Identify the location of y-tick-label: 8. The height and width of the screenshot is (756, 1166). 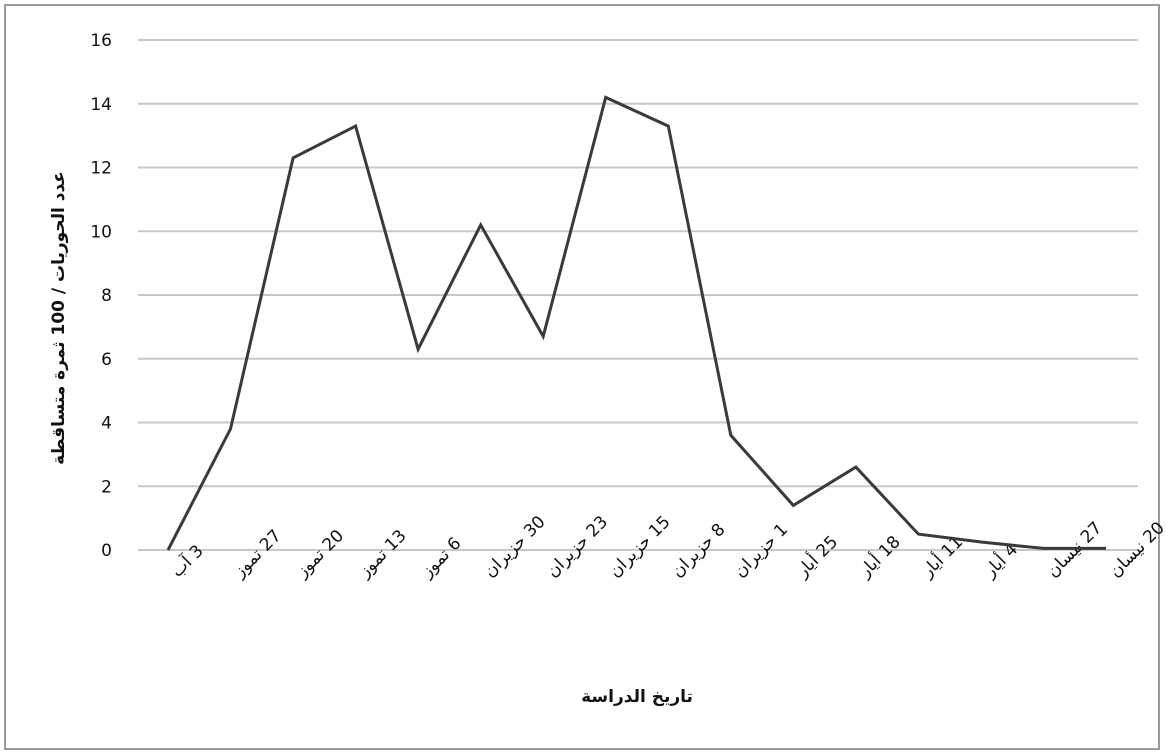
(106, 296).